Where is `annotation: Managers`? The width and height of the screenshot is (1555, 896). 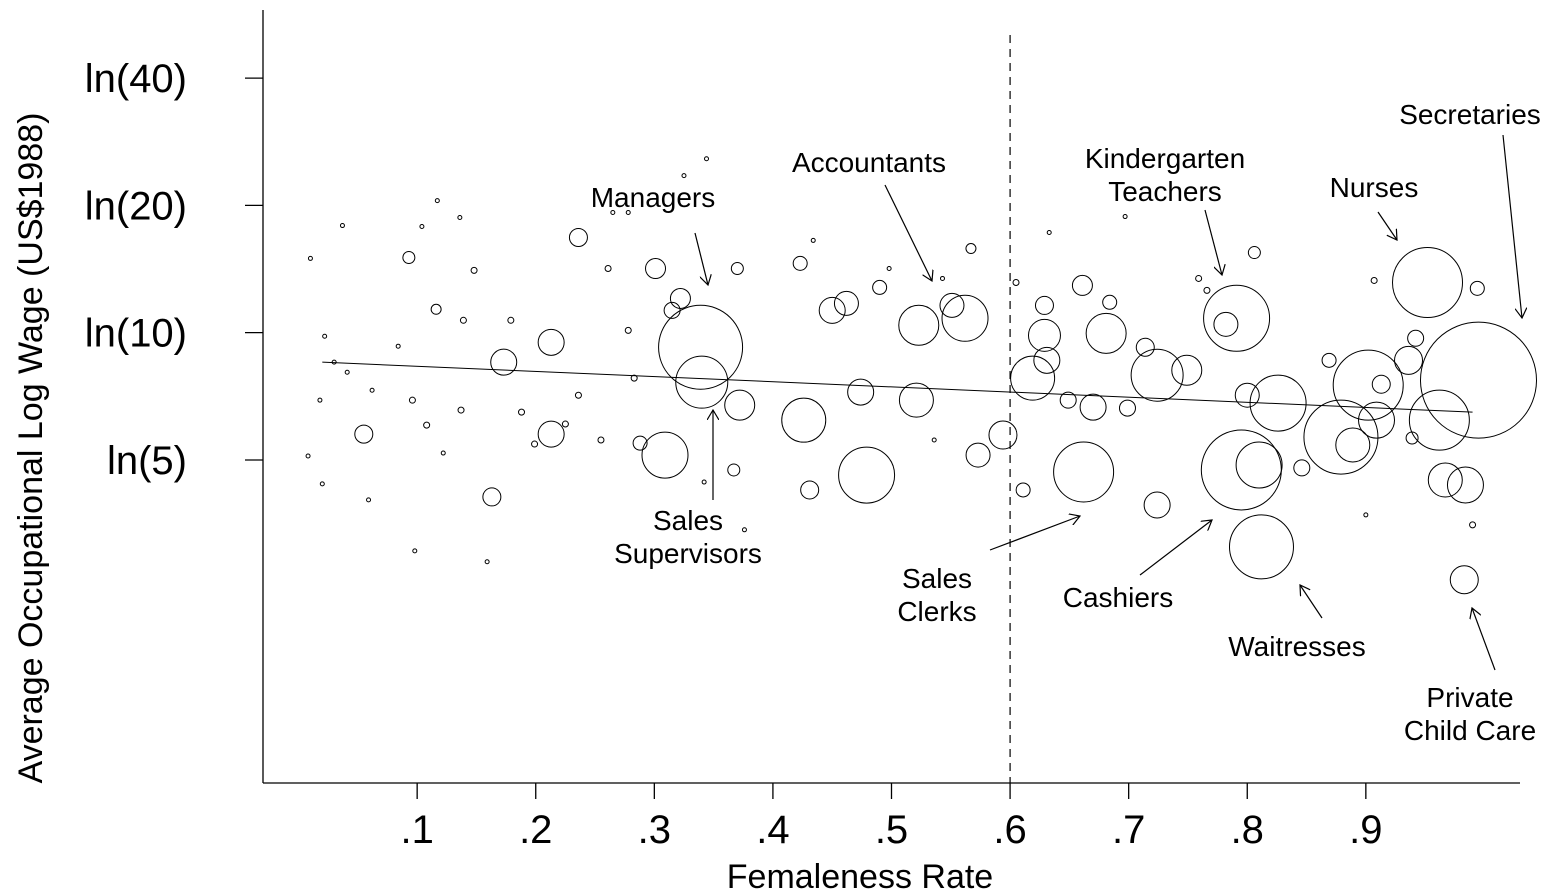 annotation: Managers is located at coordinates (653, 197).